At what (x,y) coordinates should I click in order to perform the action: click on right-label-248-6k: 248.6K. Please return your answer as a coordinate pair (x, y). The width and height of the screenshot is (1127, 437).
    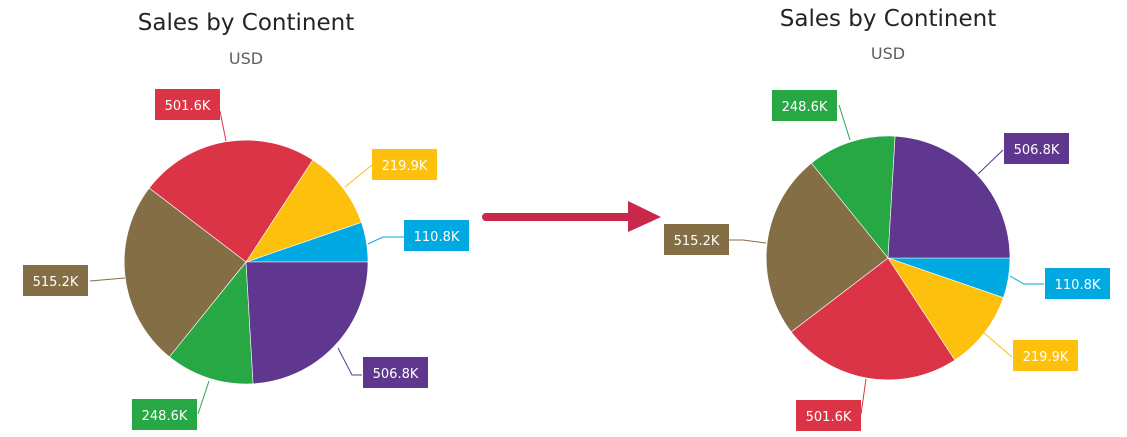
    Looking at the image, I should click on (805, 107).